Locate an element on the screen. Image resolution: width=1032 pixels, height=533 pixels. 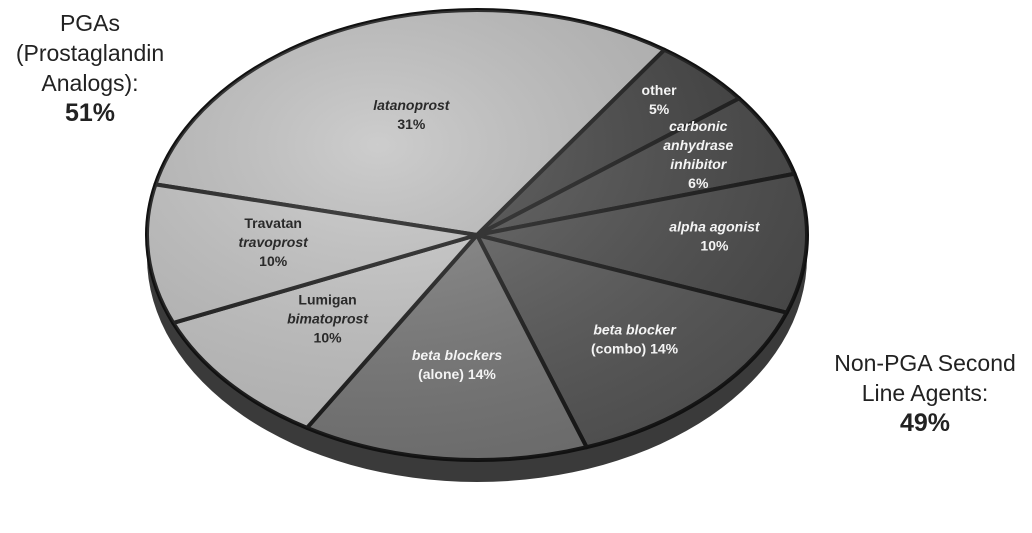
slice-label-line: 31% is located at coordinates (411, 124).